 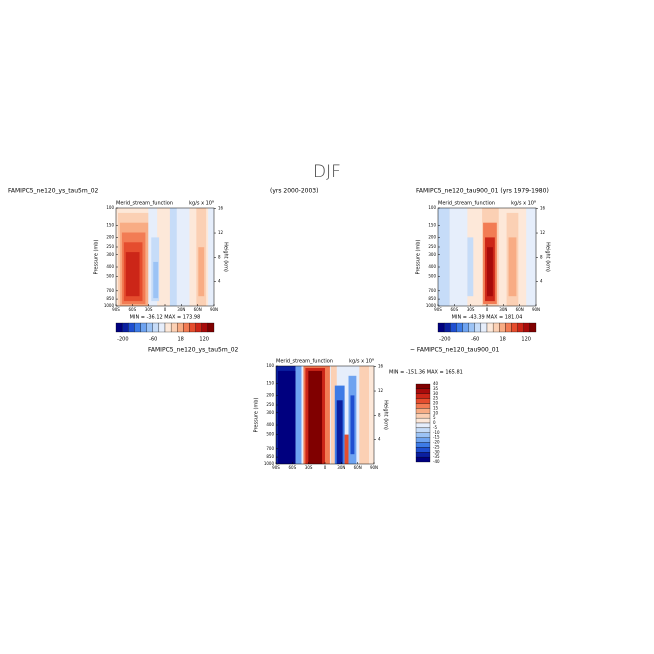 What do you see at coordinates (436, 403) in the screenshot?
I see `colorbar-label: 20` at bounding box center [436, 403].